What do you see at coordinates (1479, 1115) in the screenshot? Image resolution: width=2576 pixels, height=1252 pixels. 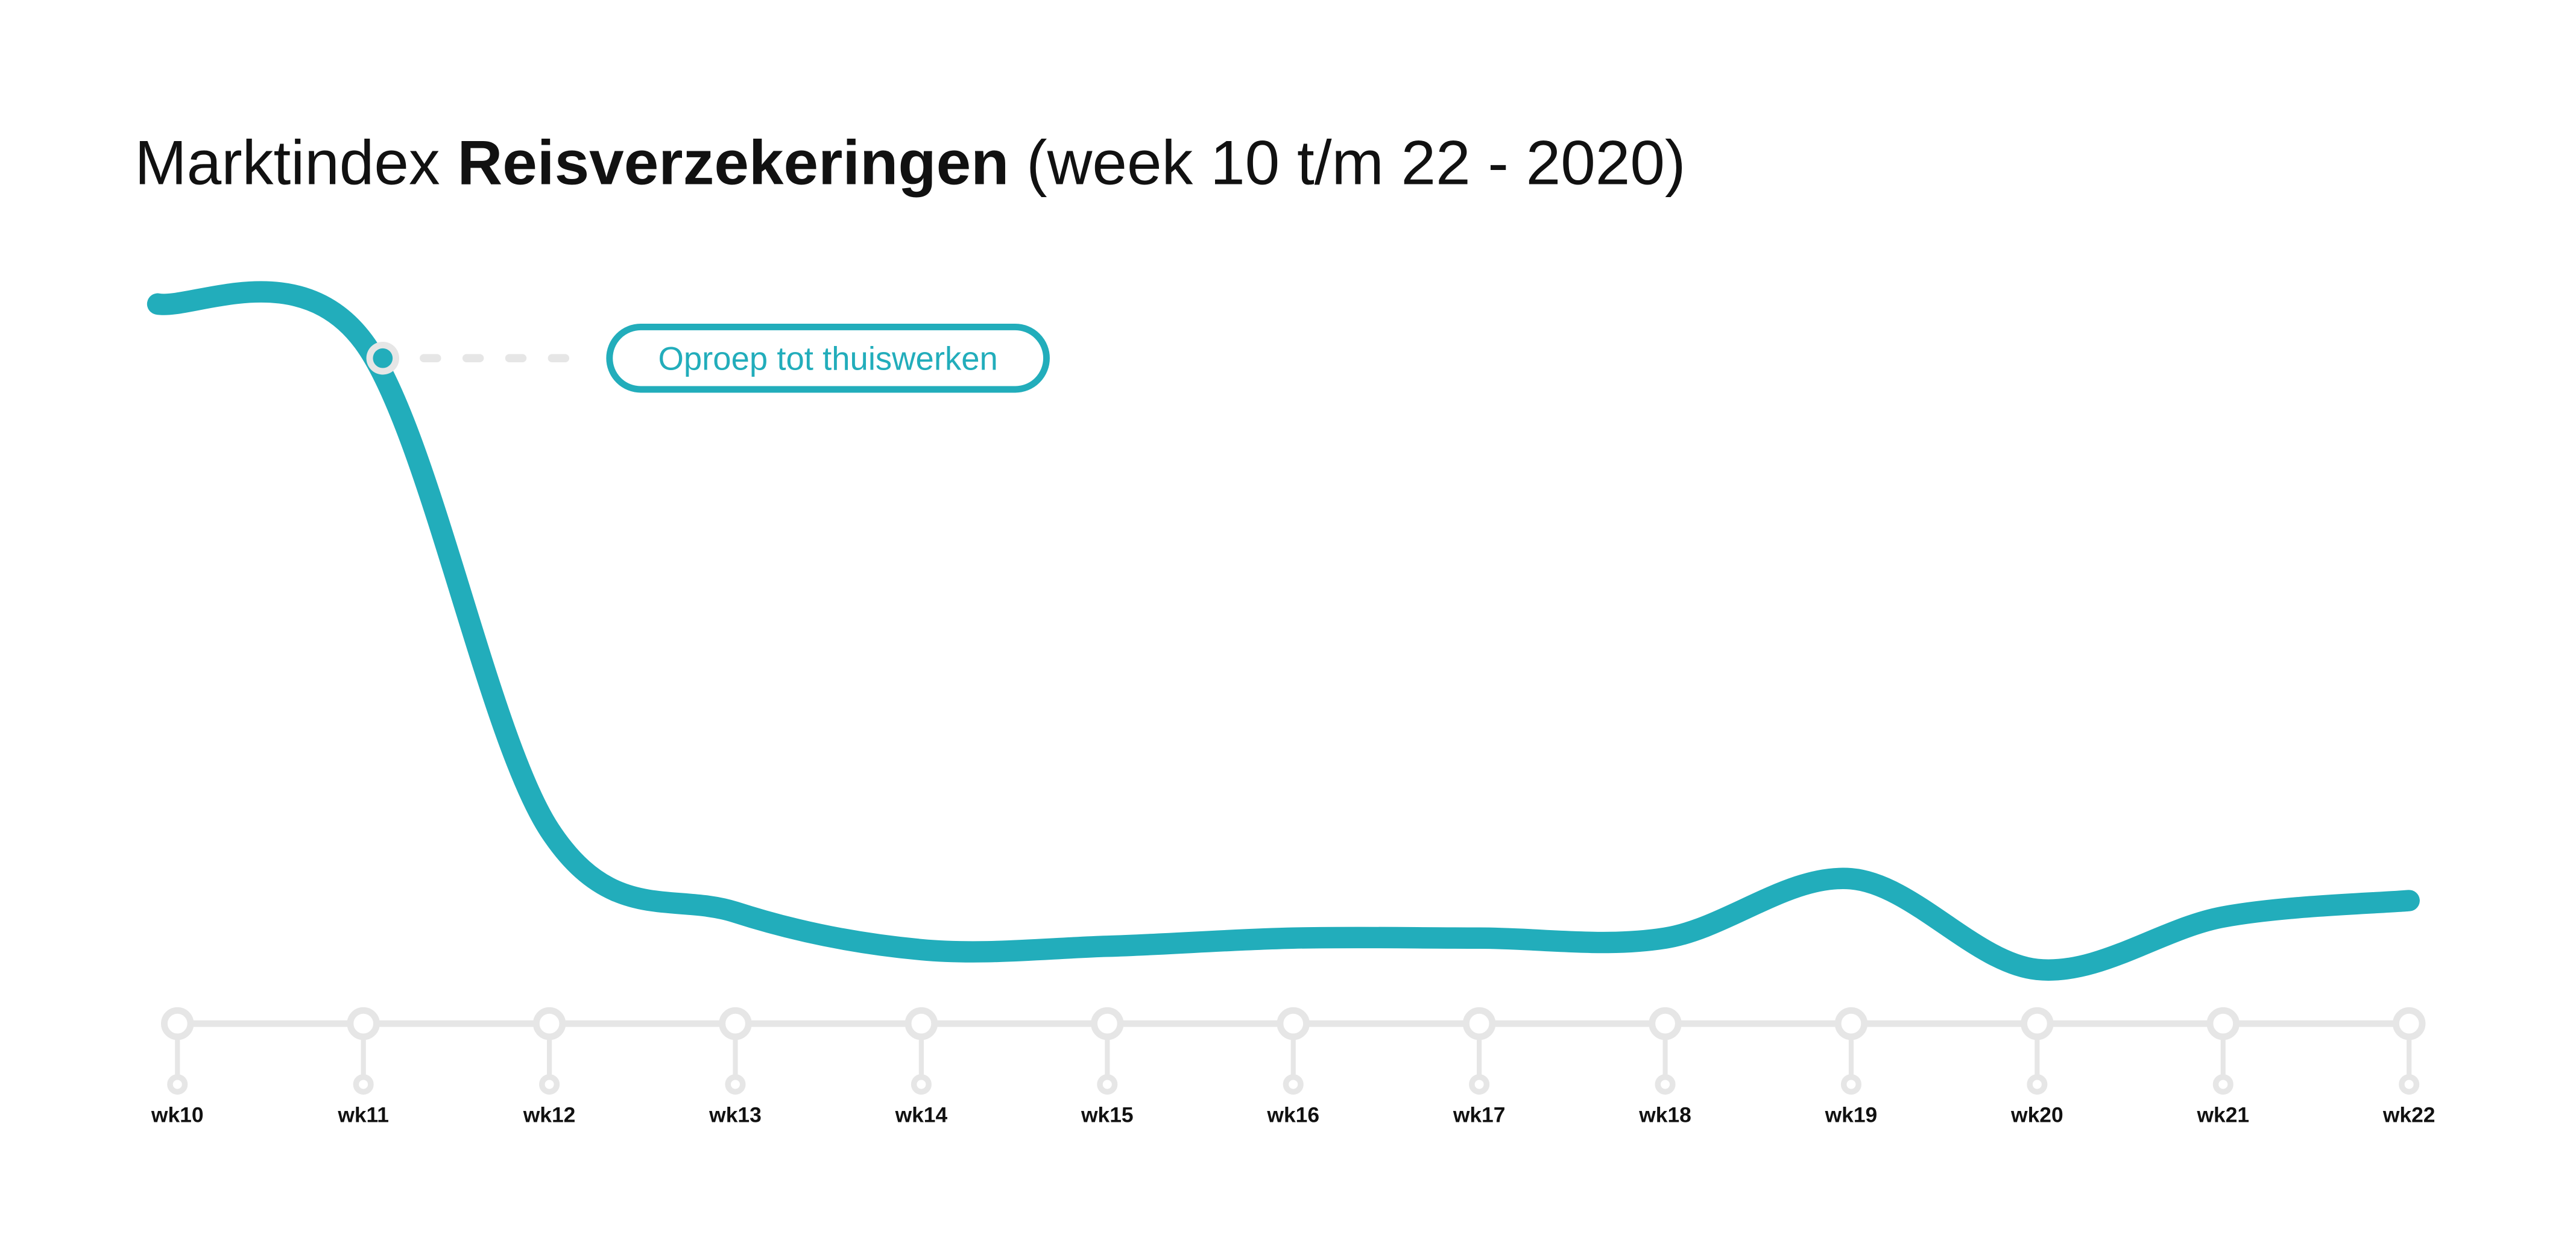 I see `x-tick-label: wk17` at bounding box center [1479, 1115].